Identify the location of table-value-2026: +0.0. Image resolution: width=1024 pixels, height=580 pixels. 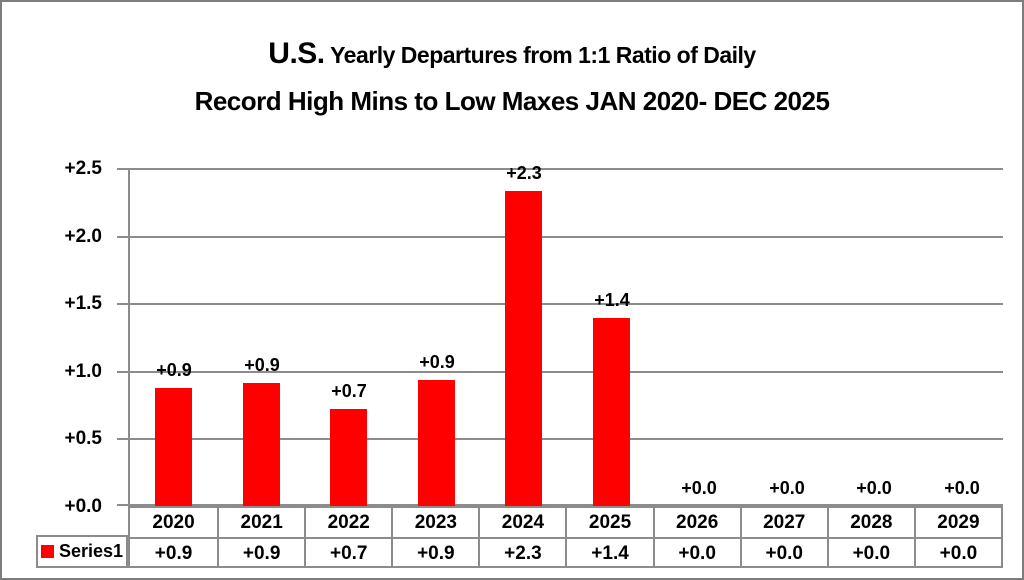
(696, 551).